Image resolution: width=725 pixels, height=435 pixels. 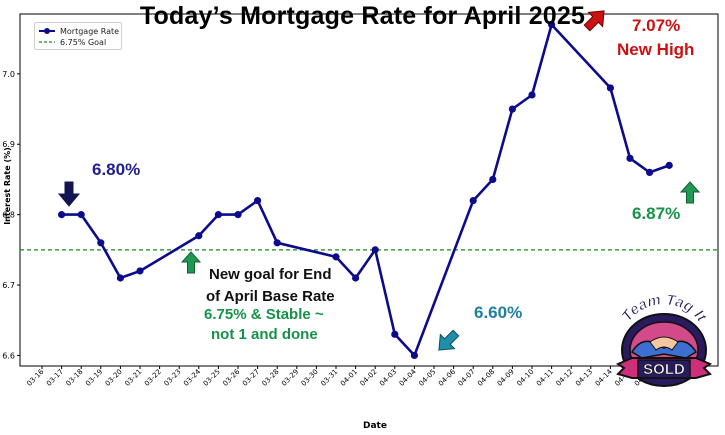 What do you see at coordinates (47, 42) in the screenshot?
I see `legend-goal-swatch` at bounding box center [47, 42].